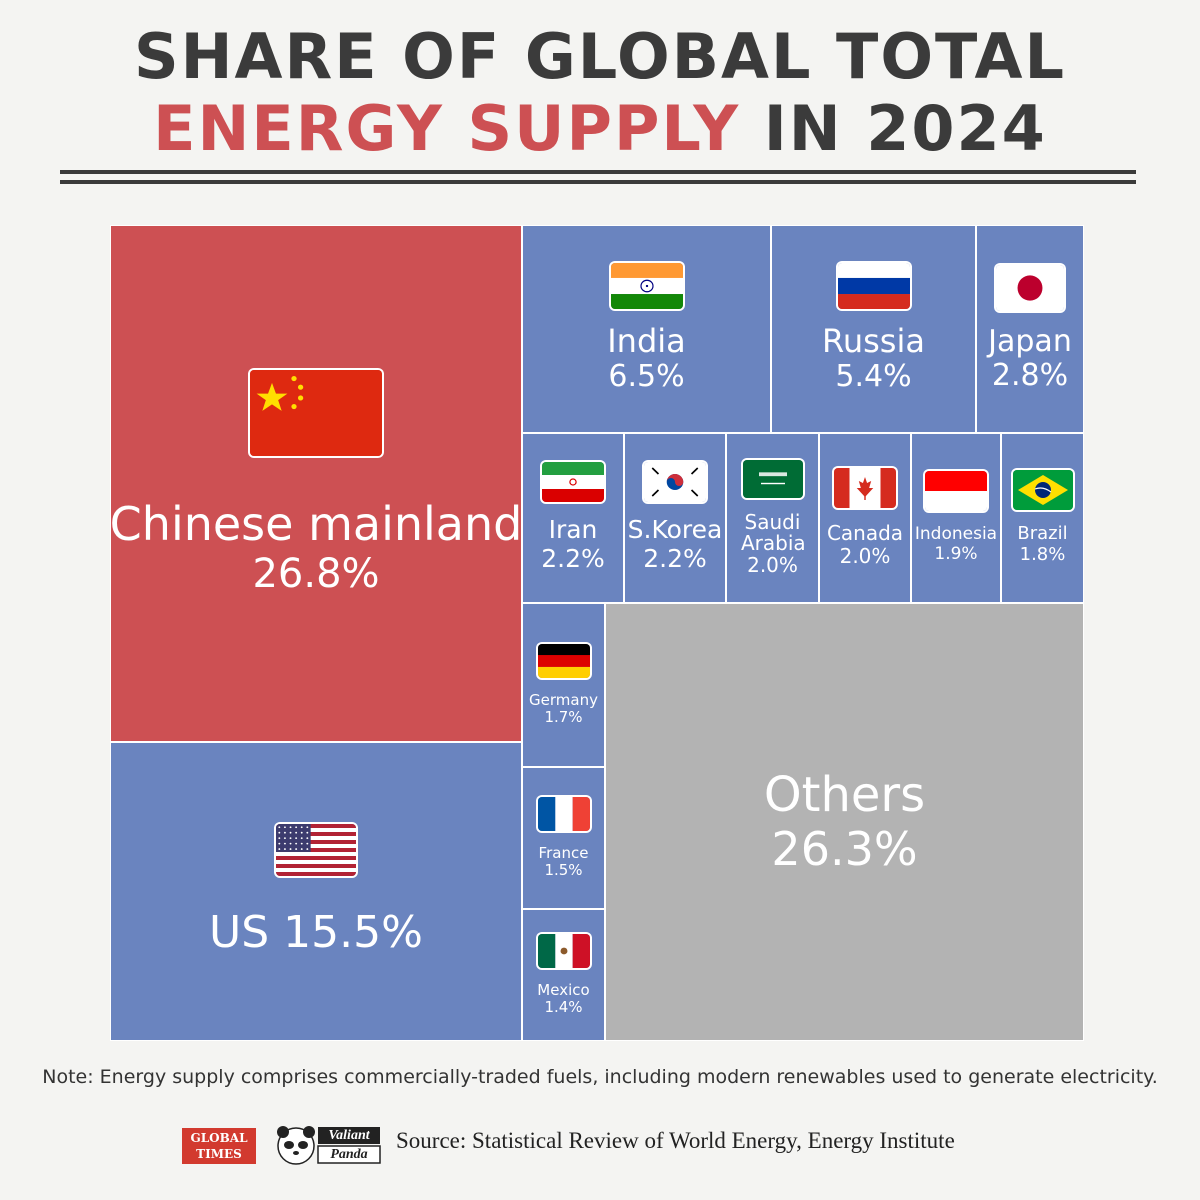  I want to click on tile-label-canada: Canada, so click(865, 533).